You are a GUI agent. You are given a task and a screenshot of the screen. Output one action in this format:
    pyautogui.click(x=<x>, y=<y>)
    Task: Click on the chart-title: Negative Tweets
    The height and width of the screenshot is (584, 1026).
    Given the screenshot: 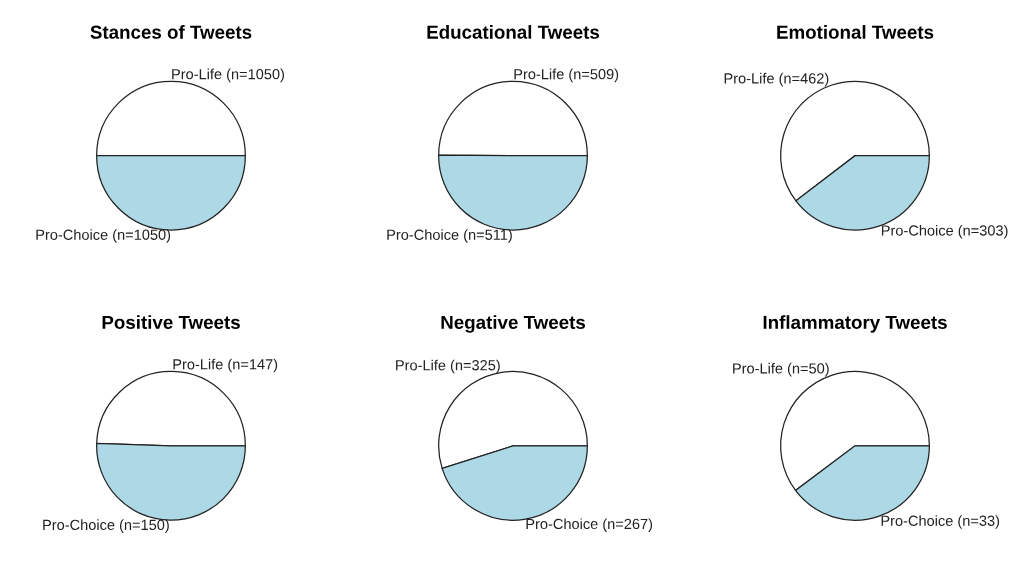 What is the action you would take?
    pyautogui.click(x=513, y=324)
    